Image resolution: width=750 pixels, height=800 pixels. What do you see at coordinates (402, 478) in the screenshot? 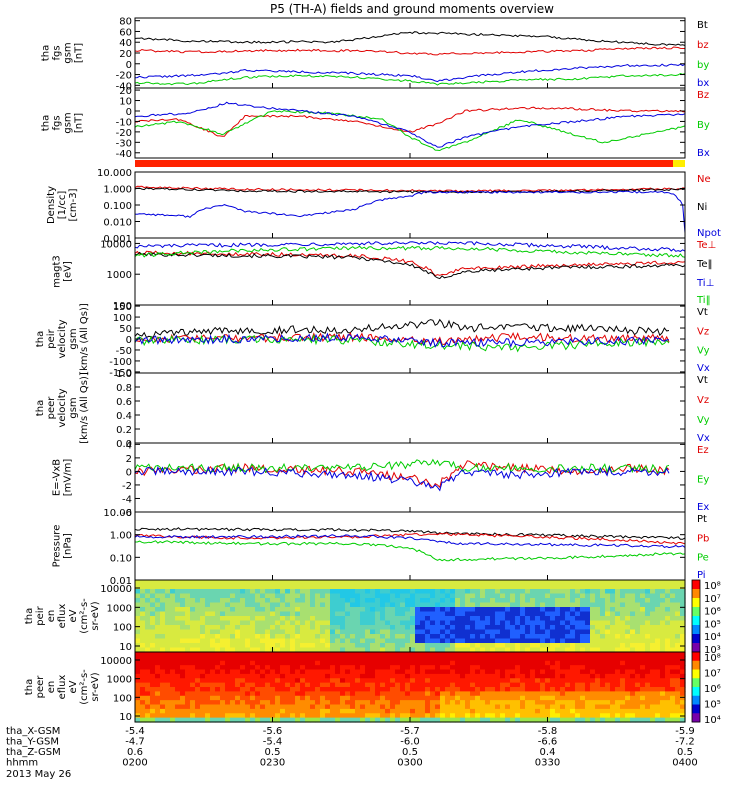
I see `series-Ex` at bounding box center [402, 478].